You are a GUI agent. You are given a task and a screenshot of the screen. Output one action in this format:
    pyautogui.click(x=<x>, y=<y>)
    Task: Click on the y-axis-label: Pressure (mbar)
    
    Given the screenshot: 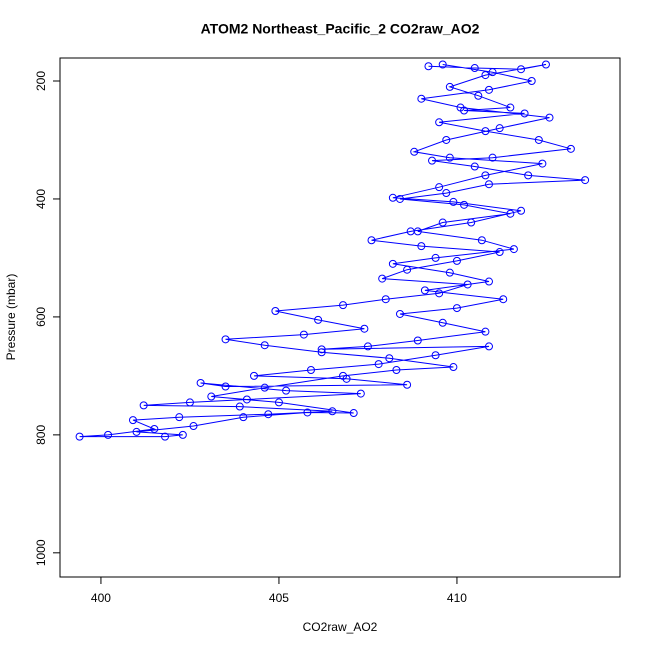 What is the action you would take?
    pyautogui.click(x=11, y=317)
    